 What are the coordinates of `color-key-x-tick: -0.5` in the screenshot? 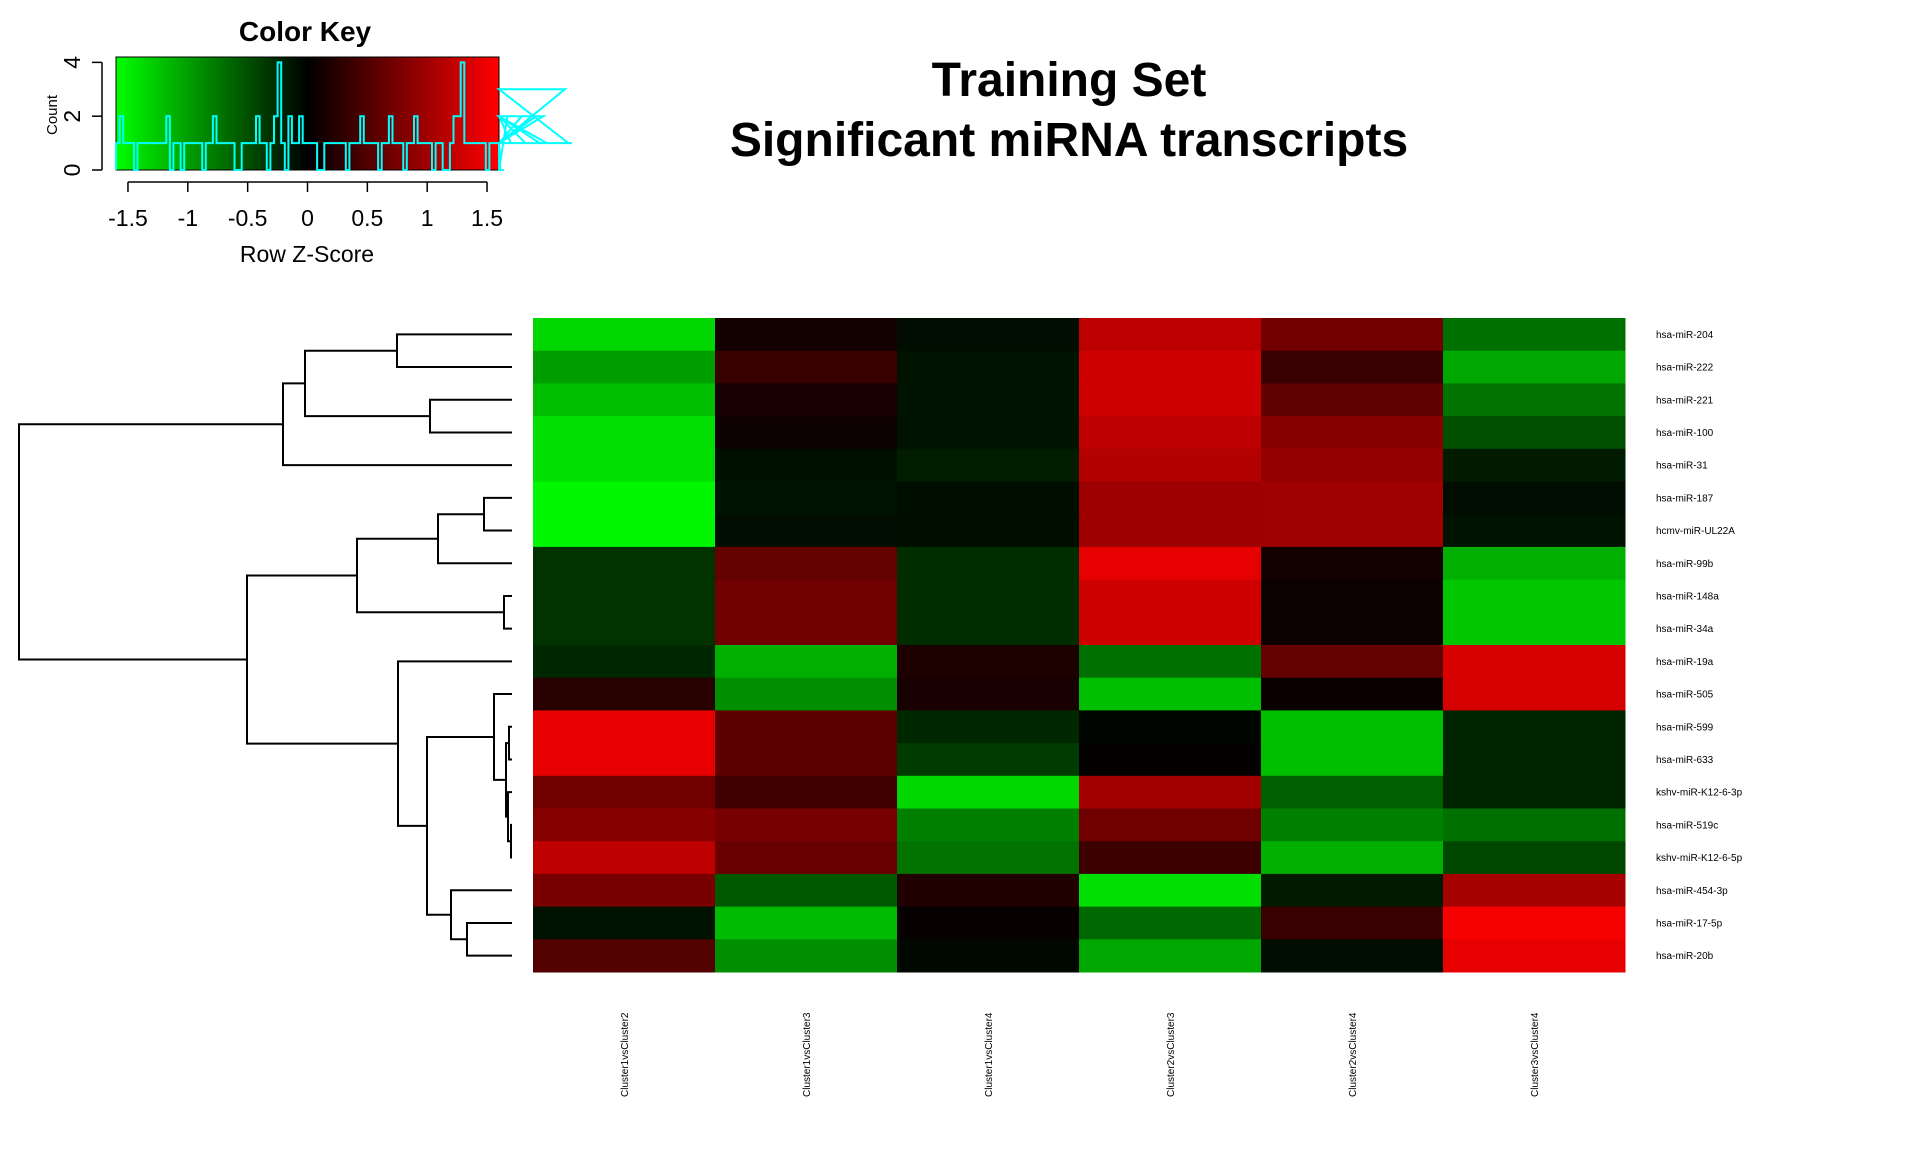 It's located at (248, 218).